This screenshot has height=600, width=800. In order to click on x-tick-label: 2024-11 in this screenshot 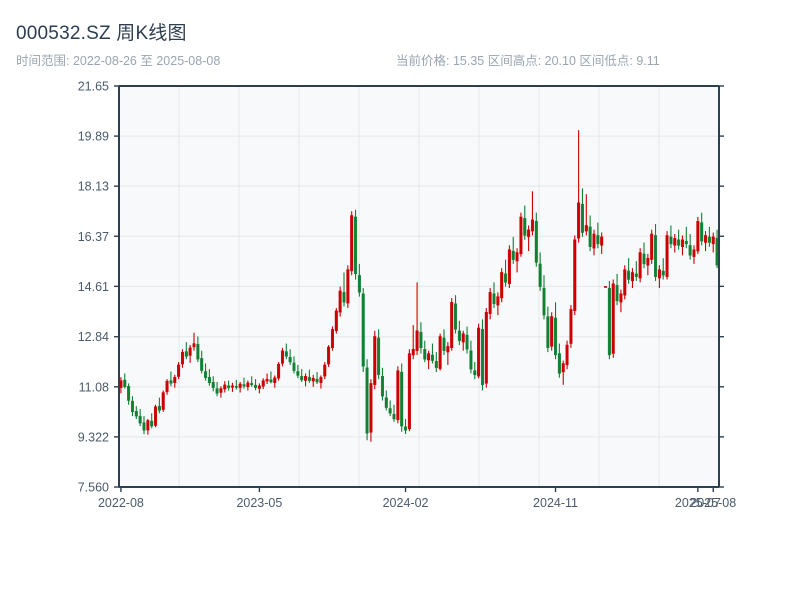, I will do `click(555, 503)`.